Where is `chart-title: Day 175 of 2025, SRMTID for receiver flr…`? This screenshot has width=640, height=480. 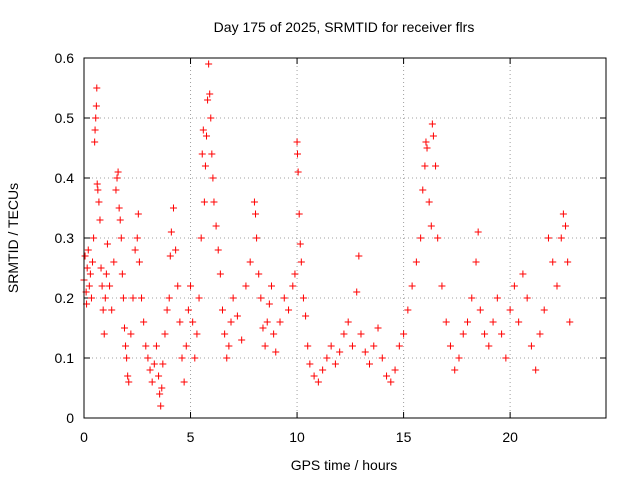 chart-title: Day 175 of 2025, SRMTID for receiver flr… is located at coordinates (344, 27).